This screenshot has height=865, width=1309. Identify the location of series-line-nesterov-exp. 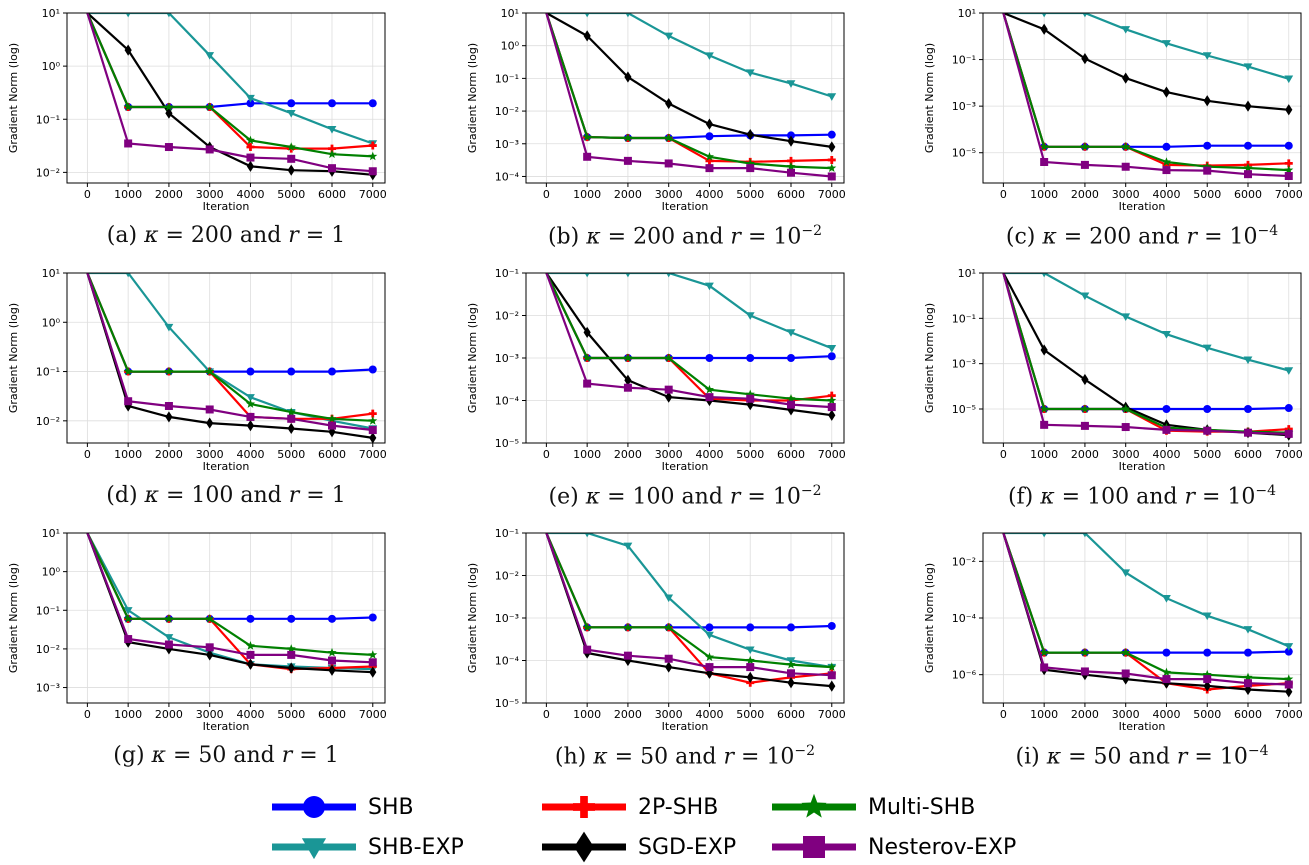
(1145, 95).